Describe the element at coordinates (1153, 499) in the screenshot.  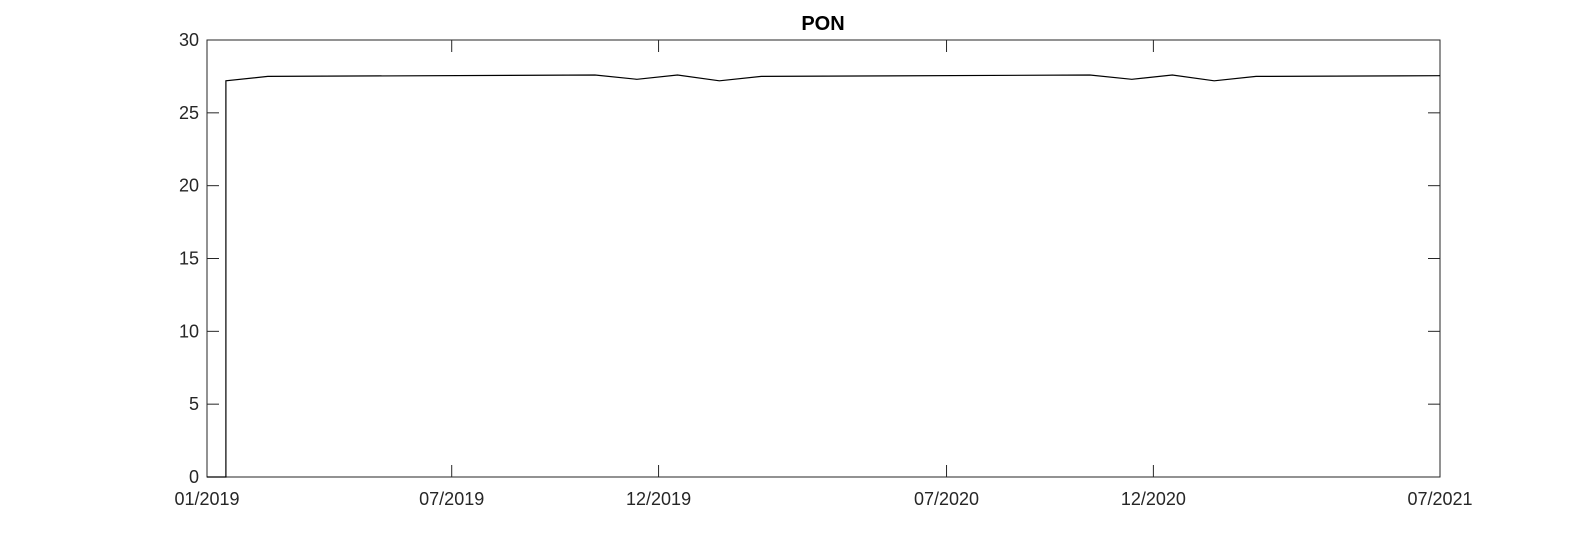
I see `x-tick-label: 12/2020` at that location.